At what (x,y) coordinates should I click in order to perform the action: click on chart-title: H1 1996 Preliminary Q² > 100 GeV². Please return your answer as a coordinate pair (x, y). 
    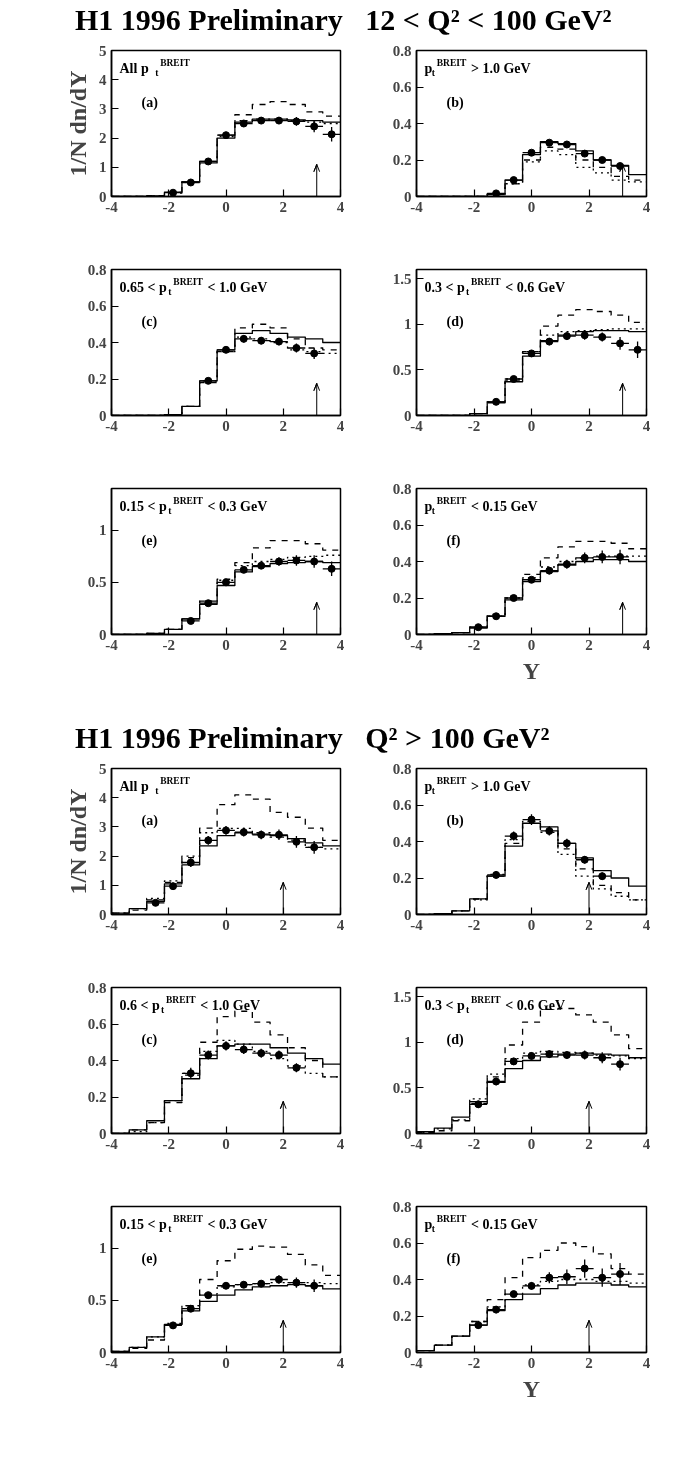
    Looking at the image, I should click on (312, 738).